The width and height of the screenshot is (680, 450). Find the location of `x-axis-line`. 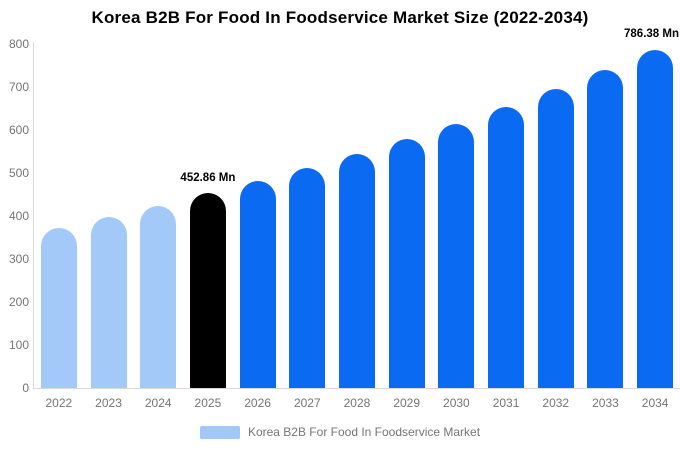

x-axis-line is located at coordinates (356, 388).